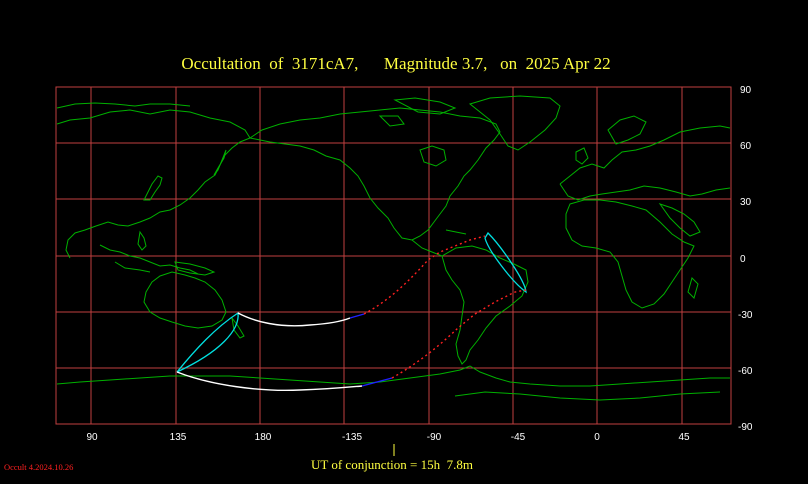 The image size is (808, 484). What do you see at coordinates (388, 437) in the screenshot?
I see `longitude-labels: 90 135 180 -135 -90 -45 0 45` at bounding box center [388, 437].